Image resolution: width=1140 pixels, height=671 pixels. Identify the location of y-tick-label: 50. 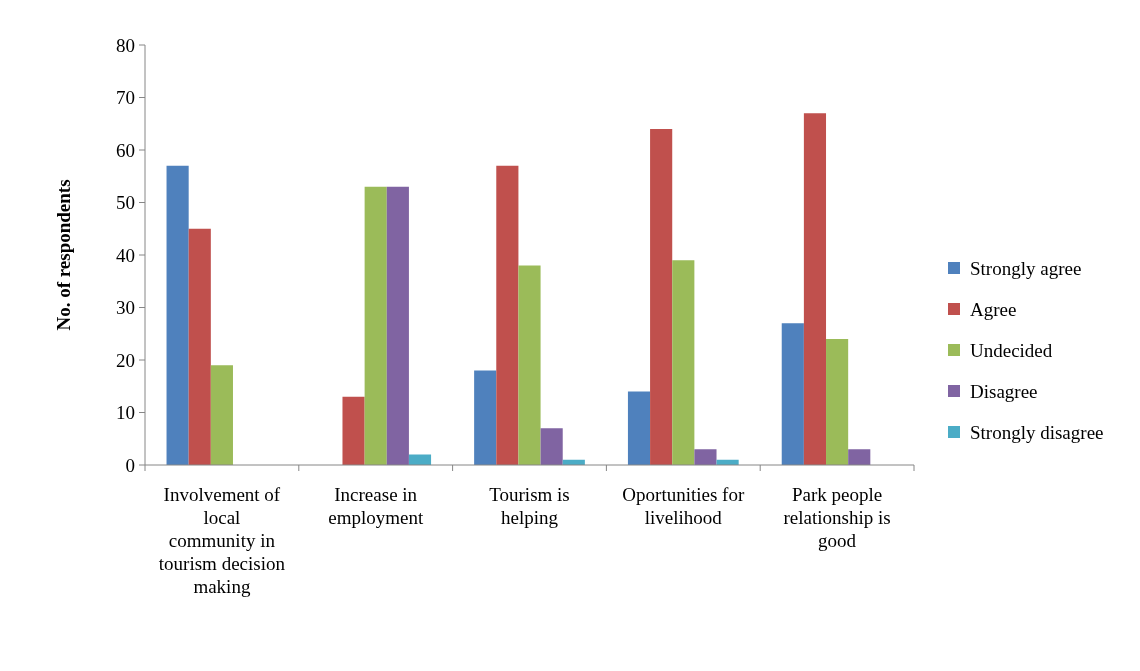
(125, 203).